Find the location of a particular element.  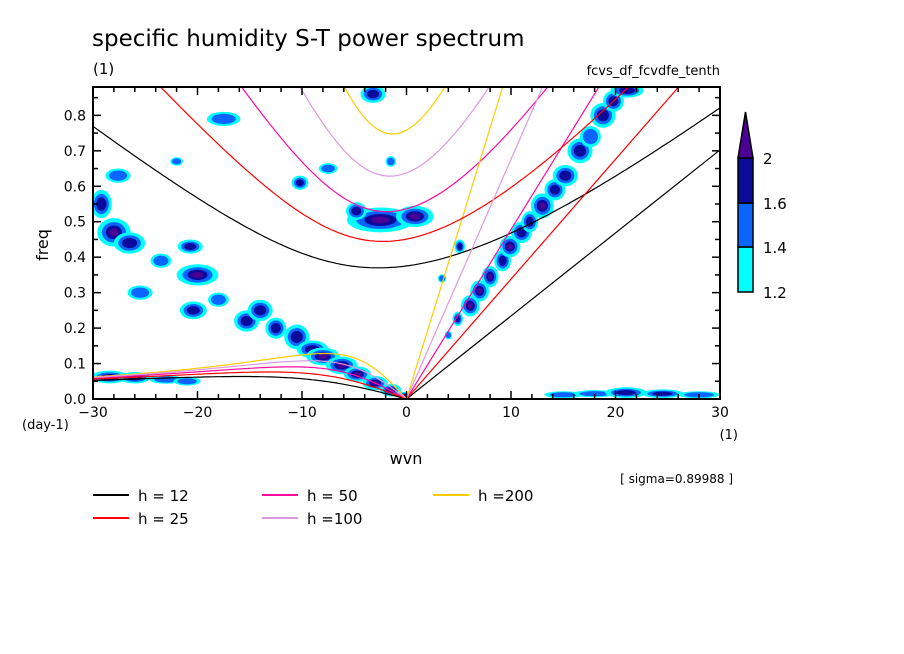

legend: h = 12 h = 50 h =200 h = 25 h =100 is located at coordinates (313, 507).